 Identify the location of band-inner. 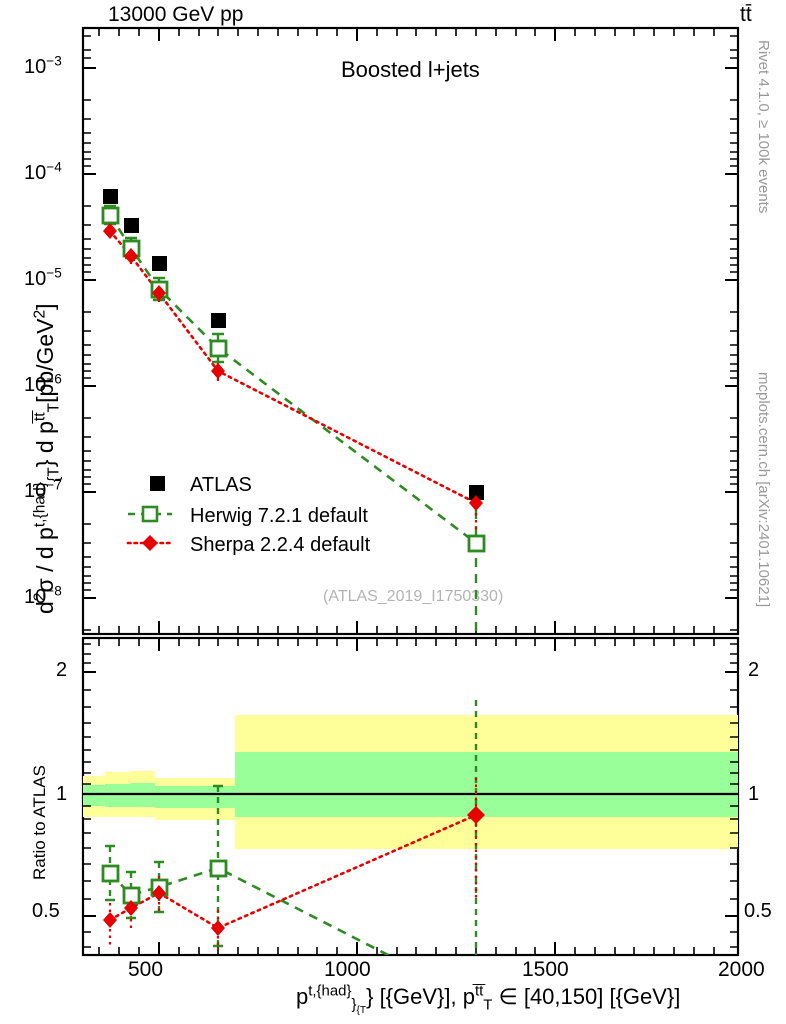
(410, 784).